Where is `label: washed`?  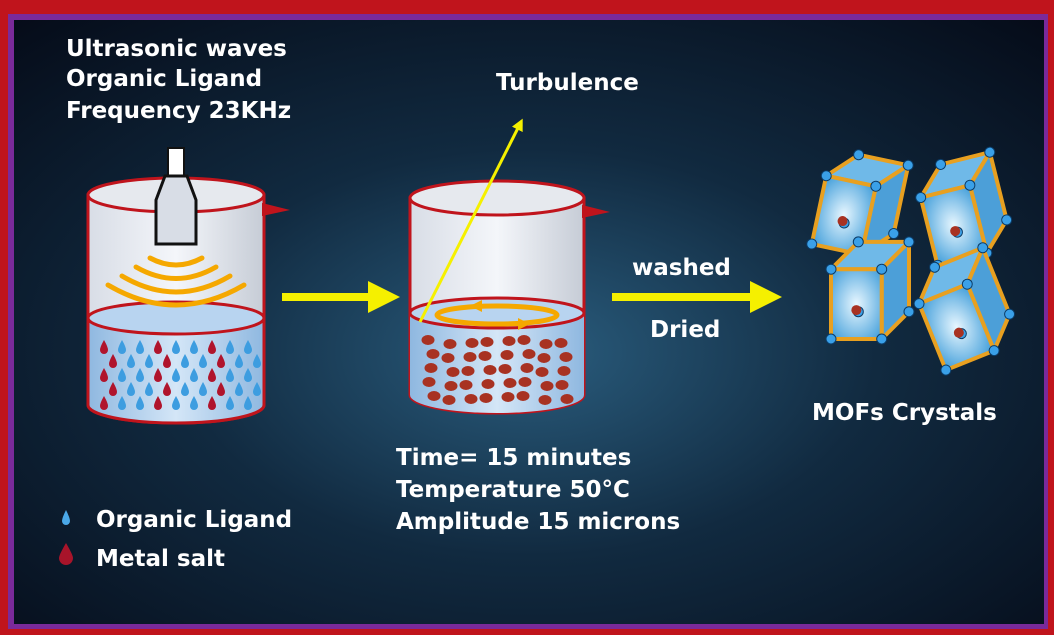 label: washed is located at coordinates (681, 268).